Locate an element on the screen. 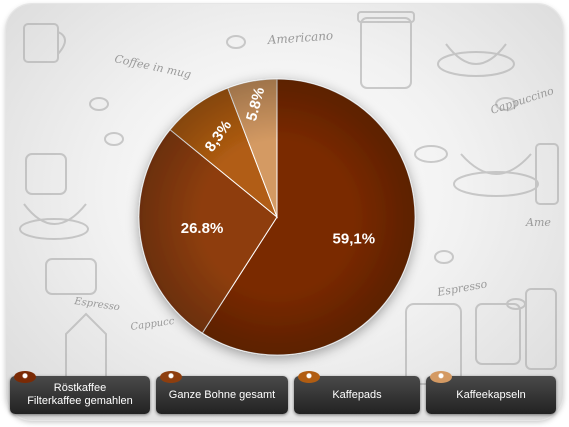 This screenshot has height=427, width=569. legend-label-line1: Röstkaffee is located at coordinates (80, 388).